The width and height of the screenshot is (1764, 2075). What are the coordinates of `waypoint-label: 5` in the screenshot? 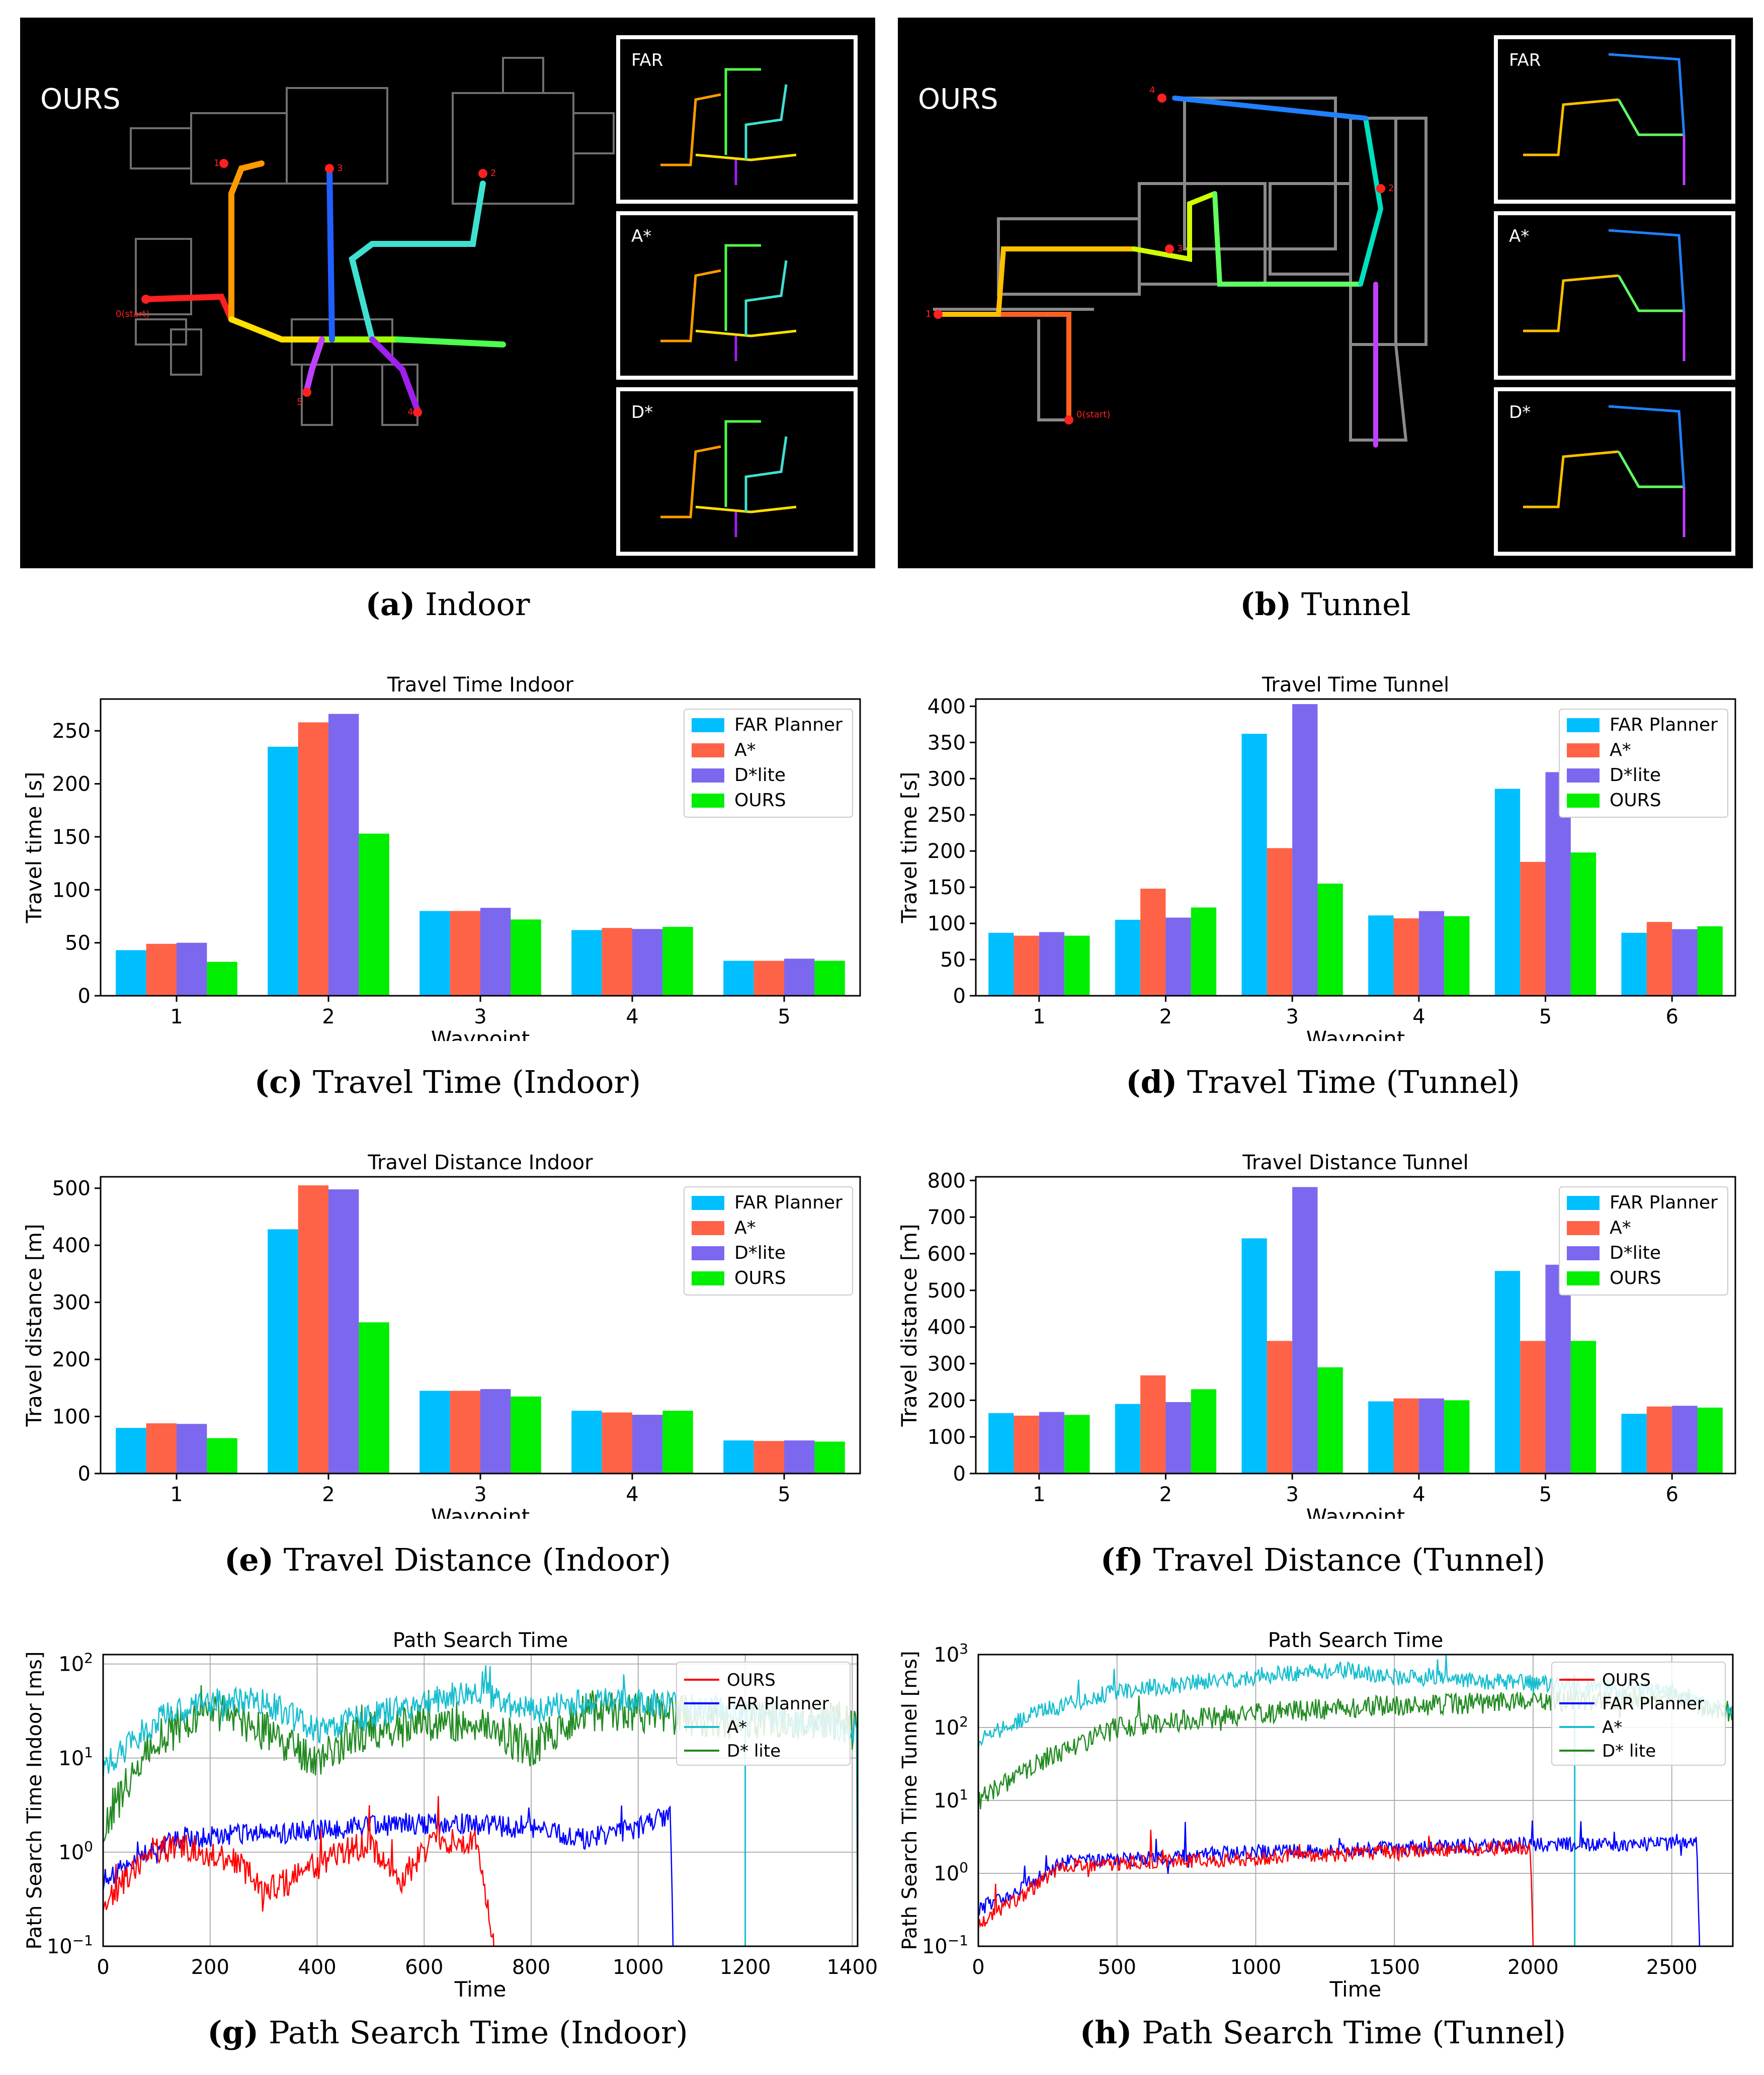 It's located at (299, 402).